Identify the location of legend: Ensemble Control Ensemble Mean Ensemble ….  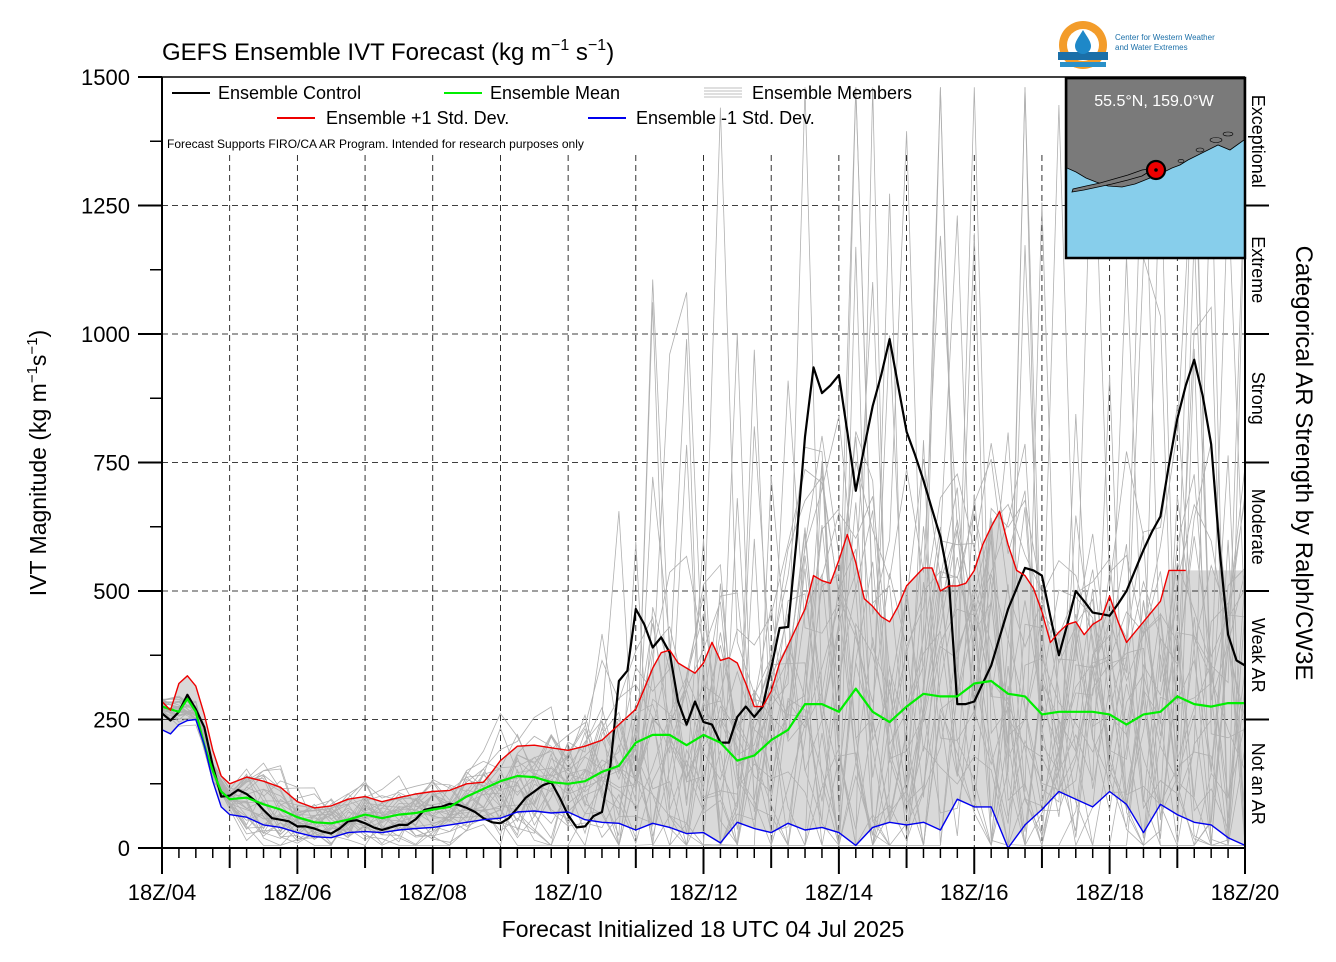
(539, 117).